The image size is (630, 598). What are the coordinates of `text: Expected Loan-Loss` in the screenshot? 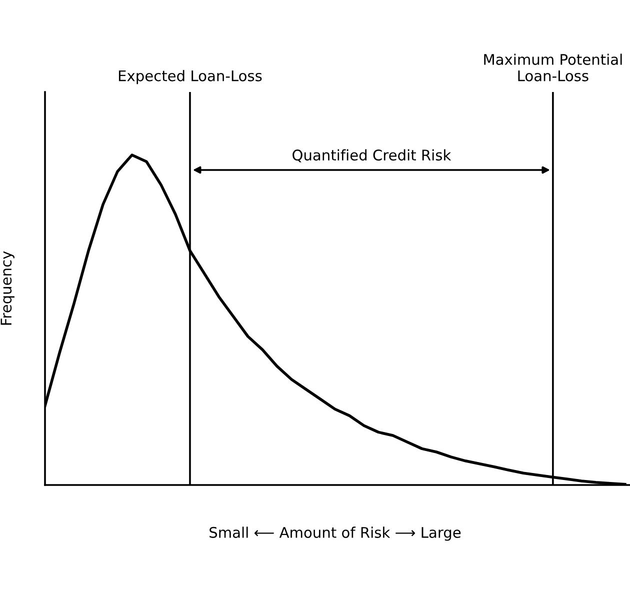 It's located at (190, 77).